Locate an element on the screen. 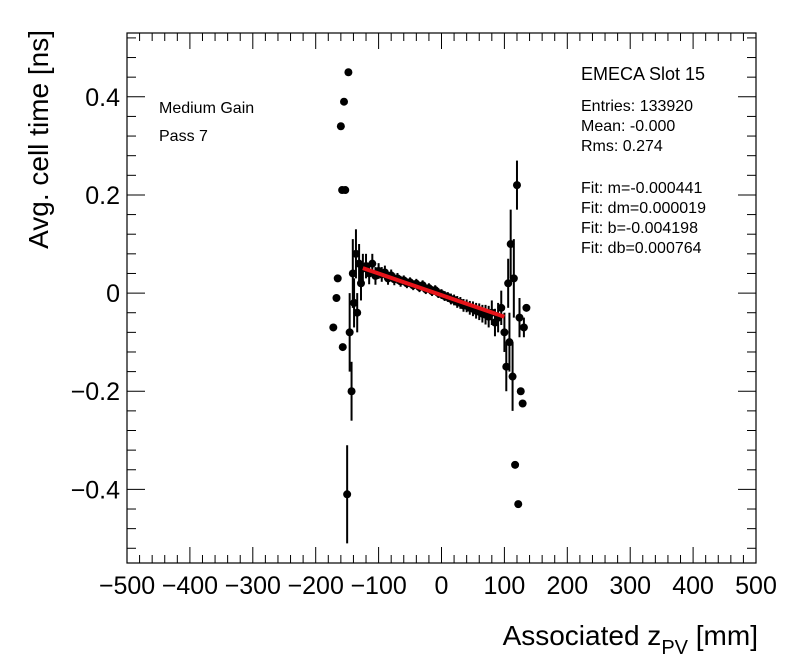 Image resolution: width=796 pixels, height=672 pixels. x-tick-label: 200 is located at coordinates (567, 586).